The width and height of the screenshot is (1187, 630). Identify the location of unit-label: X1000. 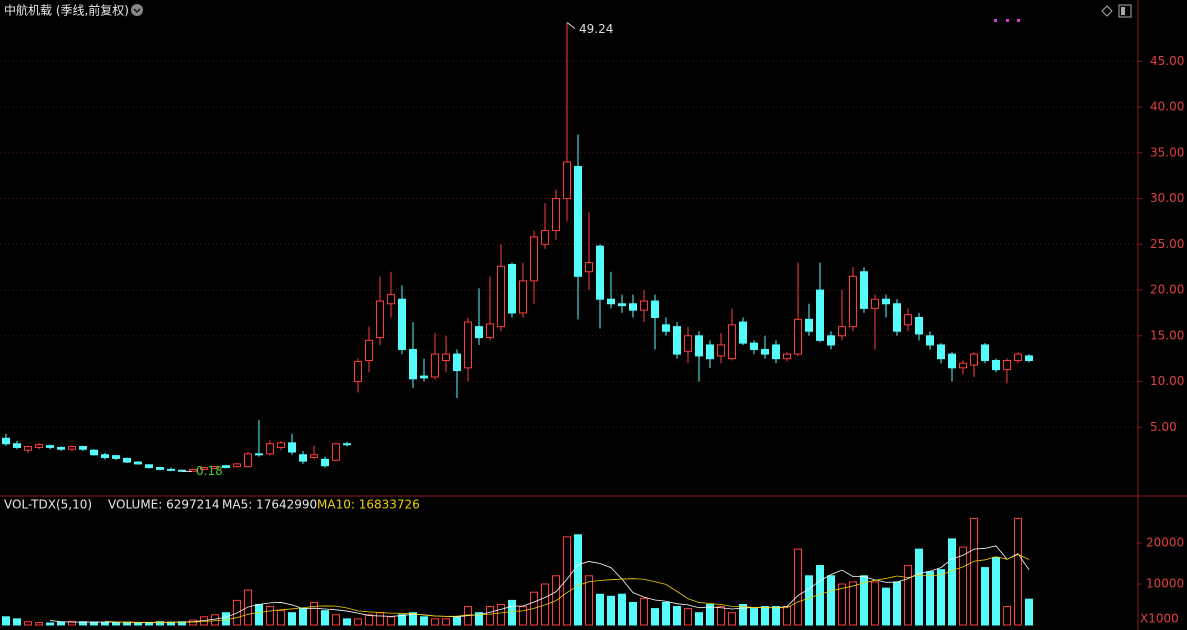
(1159, 619).